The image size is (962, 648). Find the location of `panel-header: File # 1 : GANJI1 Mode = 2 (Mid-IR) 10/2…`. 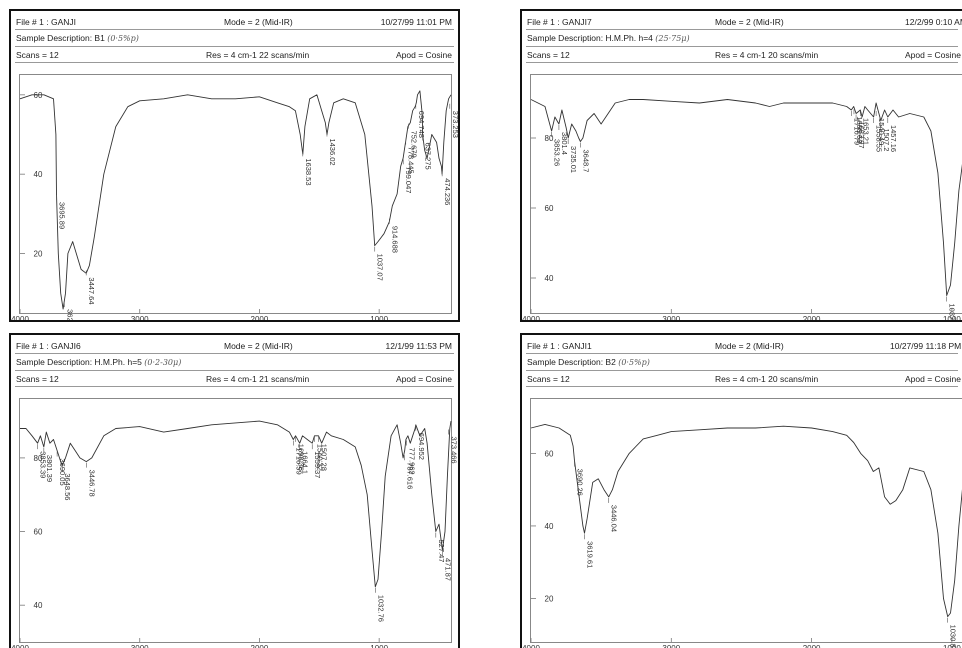

panel-header: File # 1 : GANJI1 Mode = 2 (Mid-IR) 10/2… is located at coordinates (742, 362).